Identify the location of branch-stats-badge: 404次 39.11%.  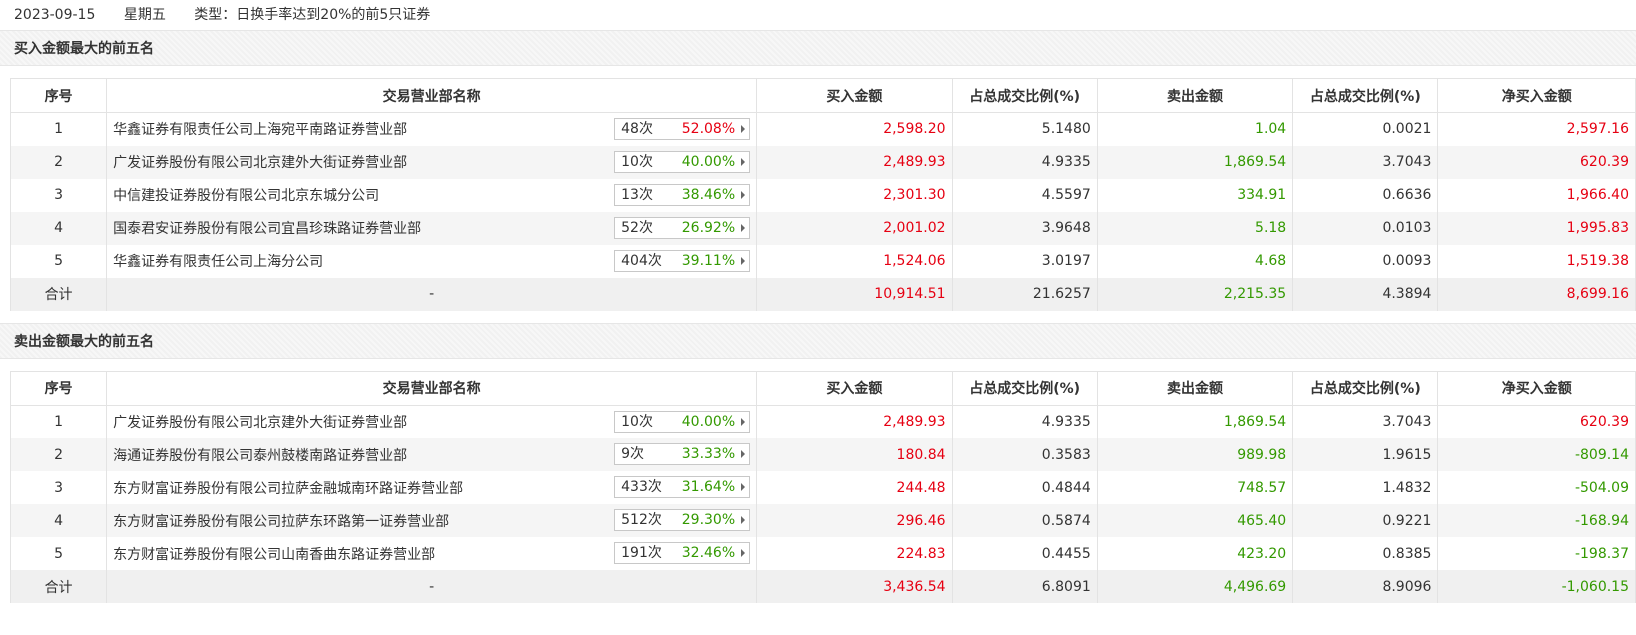
(682, 260).